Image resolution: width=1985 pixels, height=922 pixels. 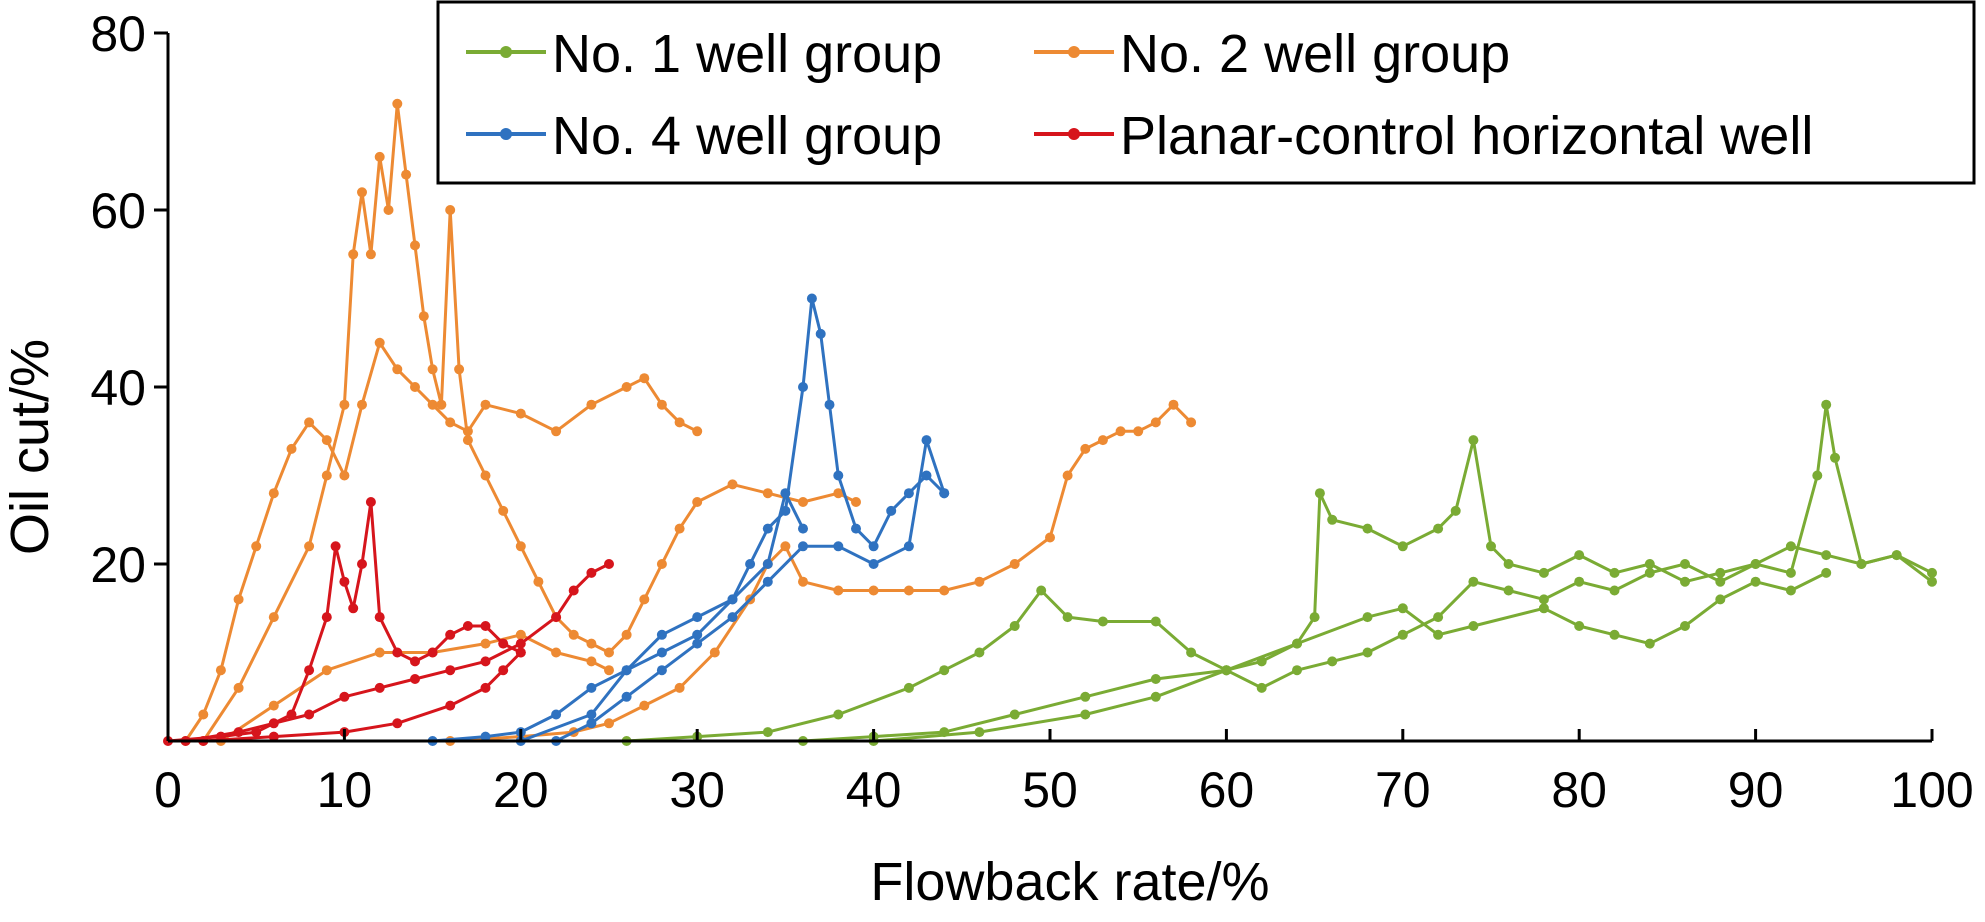 I want to click on y-axis-title: Oil cut/%, so click(x=30, y=447).